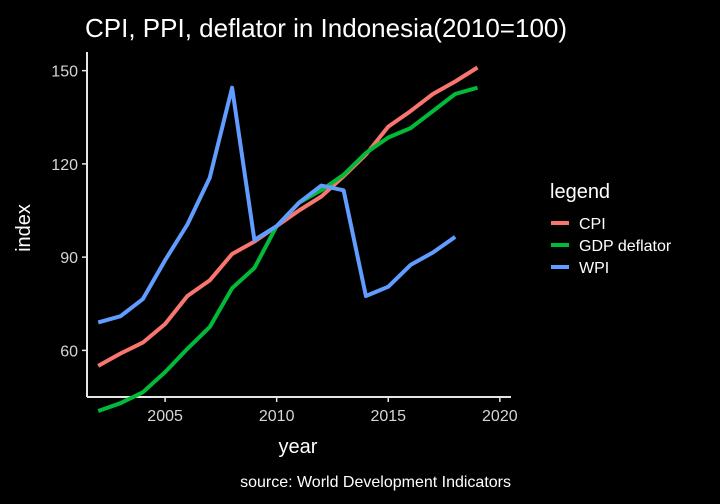 Image resolution: width=720 pixels, height=504 pixels. What do you see at coordinates (165, 416) in the screenshot?
I see `x-tick-label: 2005` at bounding box center [165, 416].